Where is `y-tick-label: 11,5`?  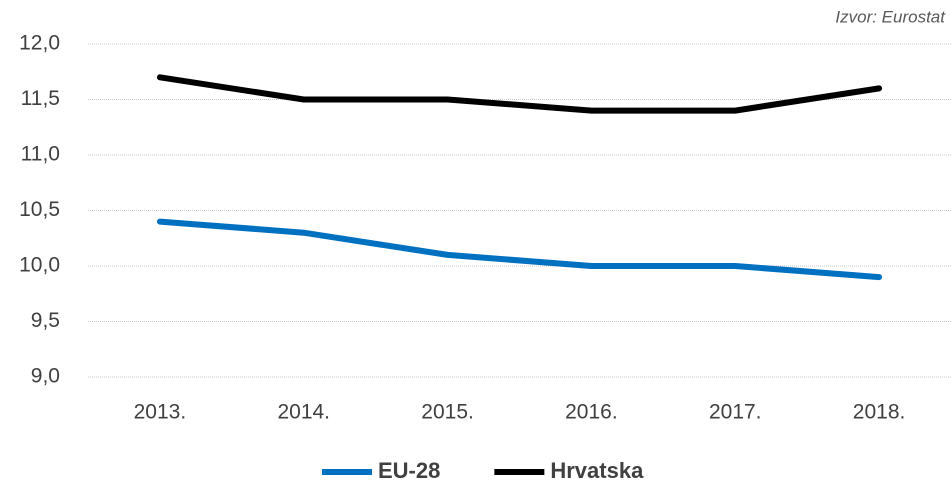
y-tick-label: 11,5 is located at coordinates (40, 98).